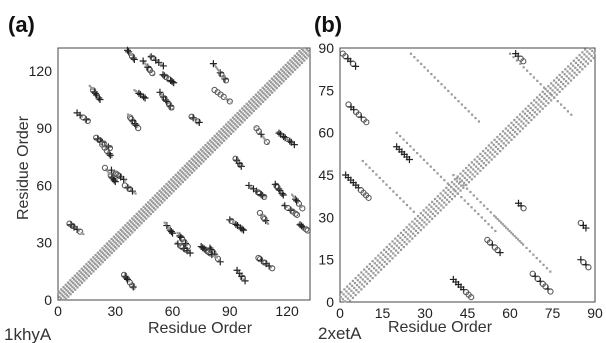 The width and height of the screenshot is (606, 343). I want to click on y-tick-label: 30, so click(44, 243).